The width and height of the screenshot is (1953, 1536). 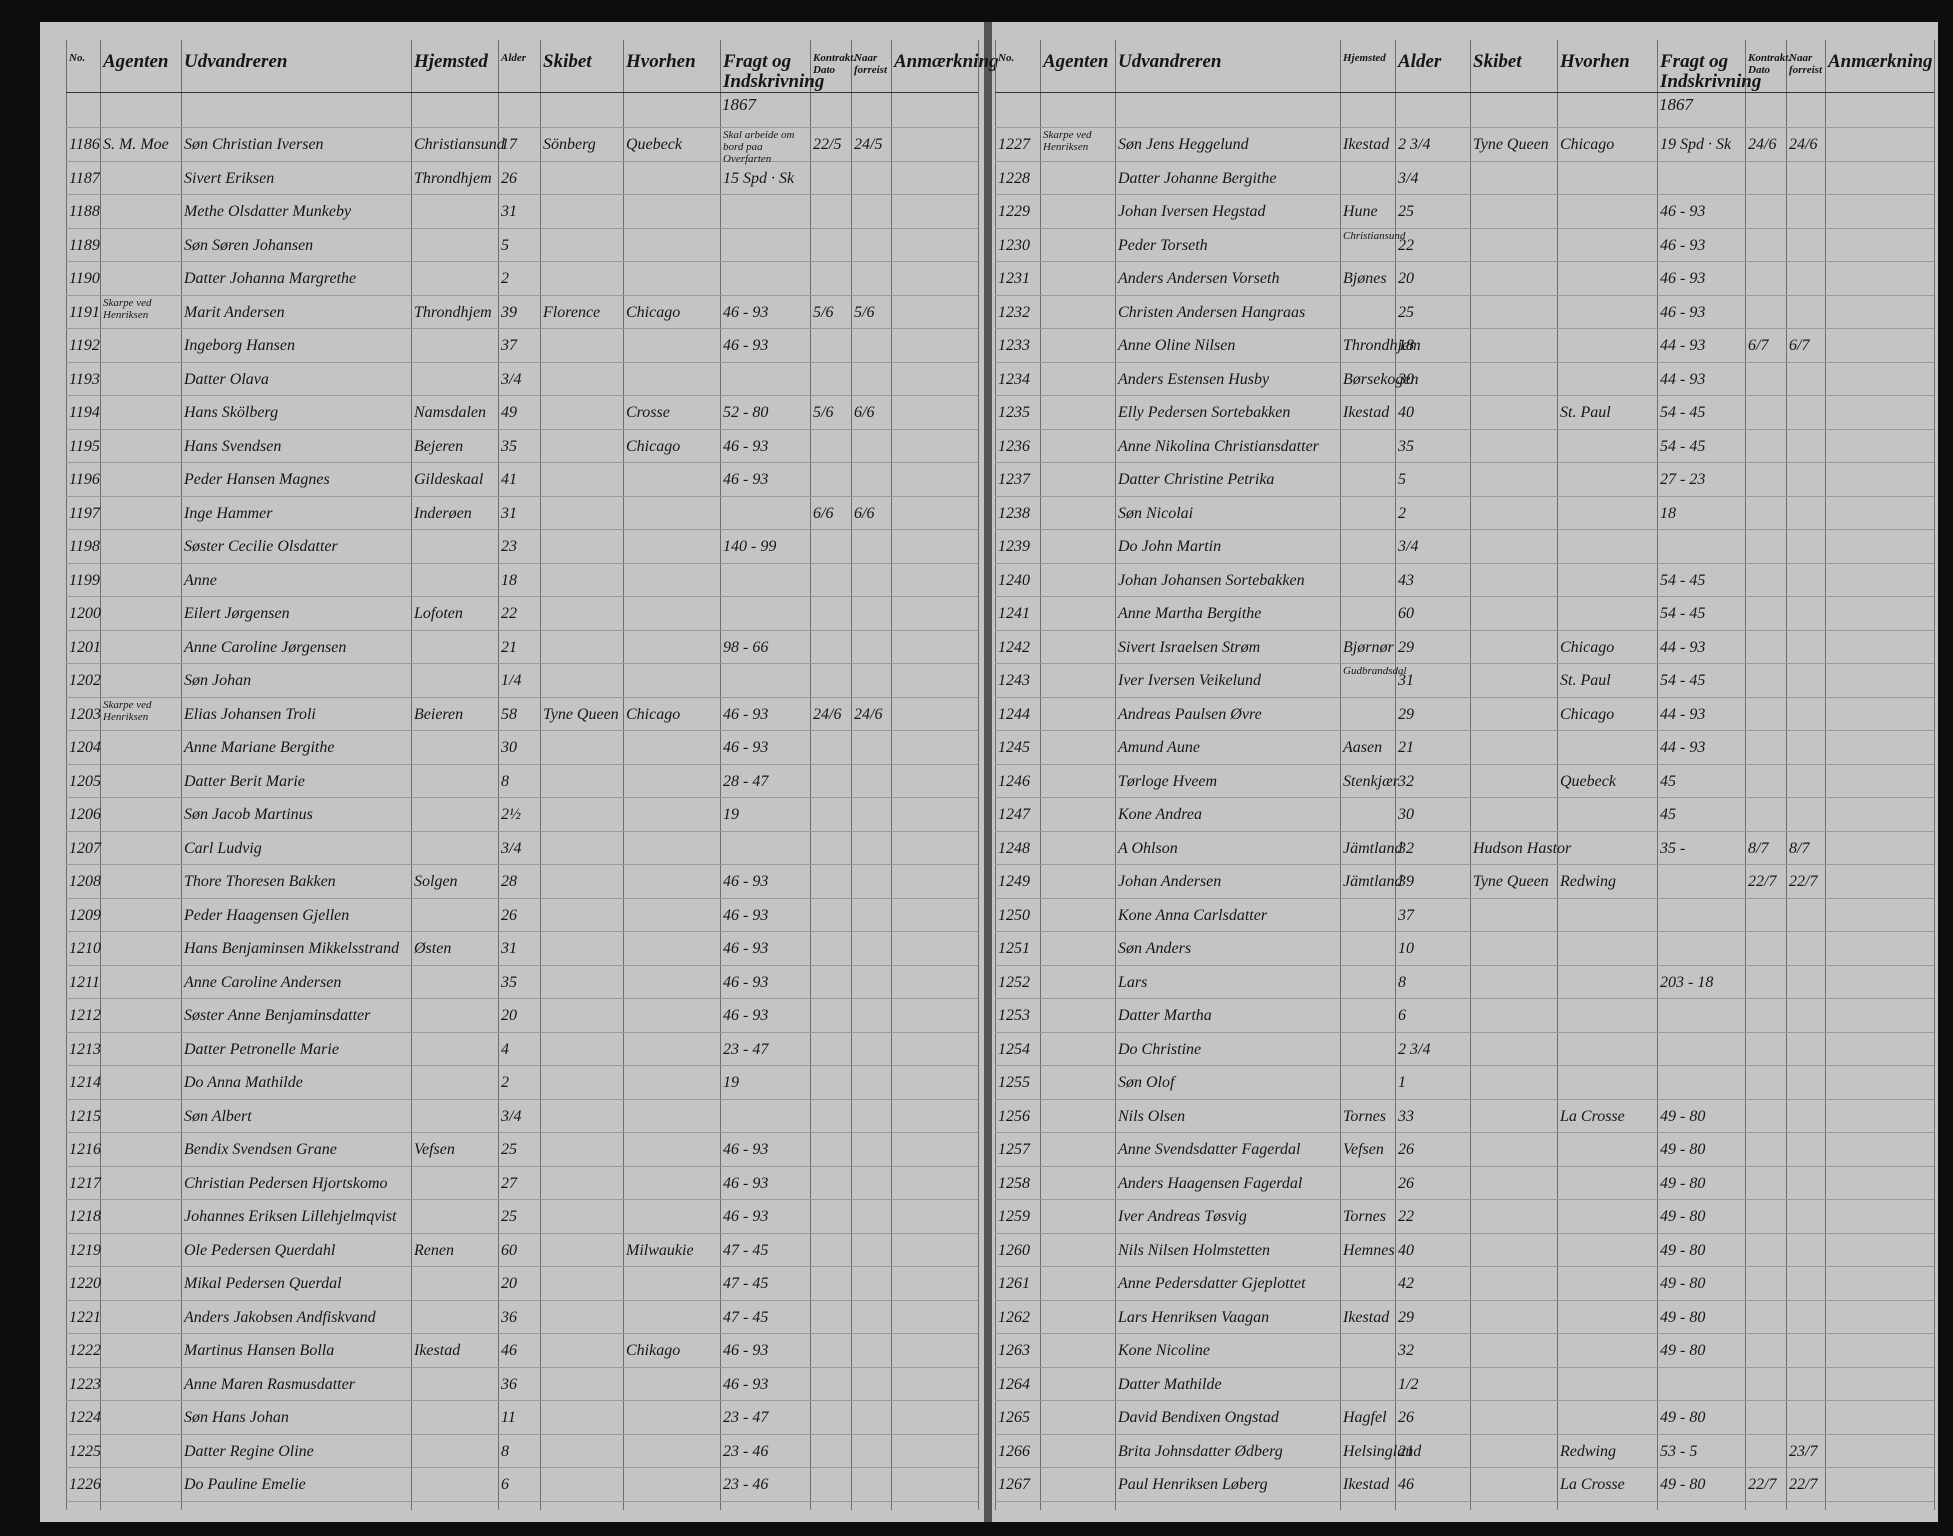 What do you see at coordinates (509, 412) in the screenshot?
I see `cell-age: 49` at bounding box center [509, 412].